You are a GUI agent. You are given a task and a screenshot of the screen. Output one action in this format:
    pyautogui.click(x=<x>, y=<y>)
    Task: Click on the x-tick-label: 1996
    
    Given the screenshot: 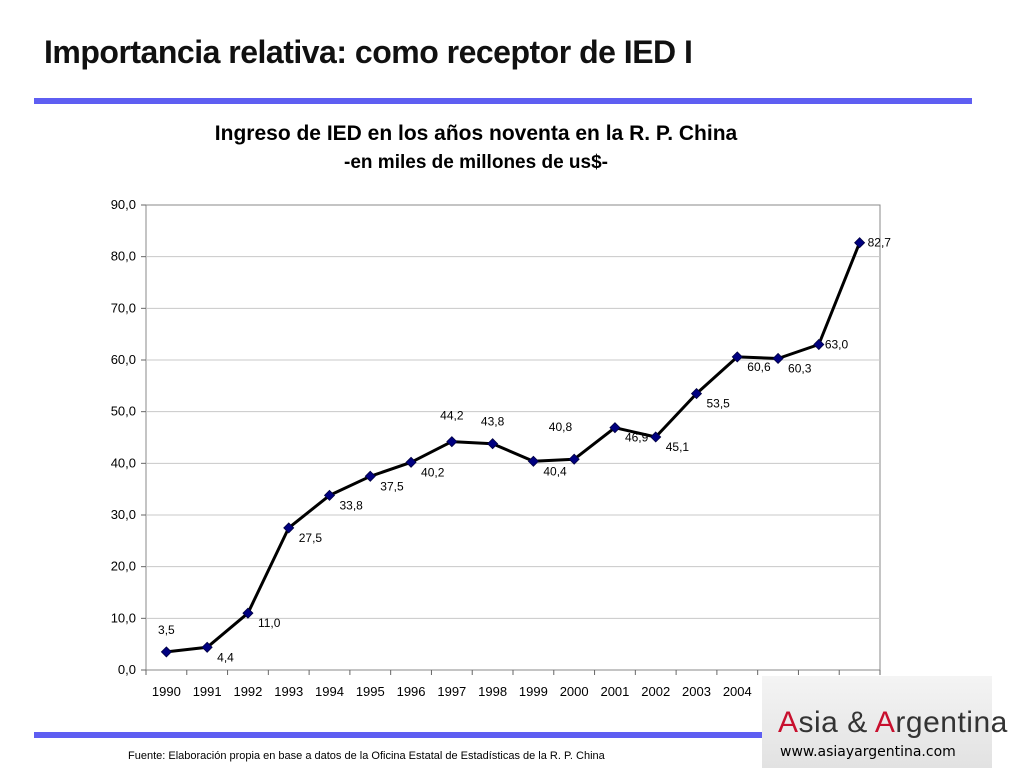 What is the action you would take?
    pyautogui.click(x=411, y=691)
    